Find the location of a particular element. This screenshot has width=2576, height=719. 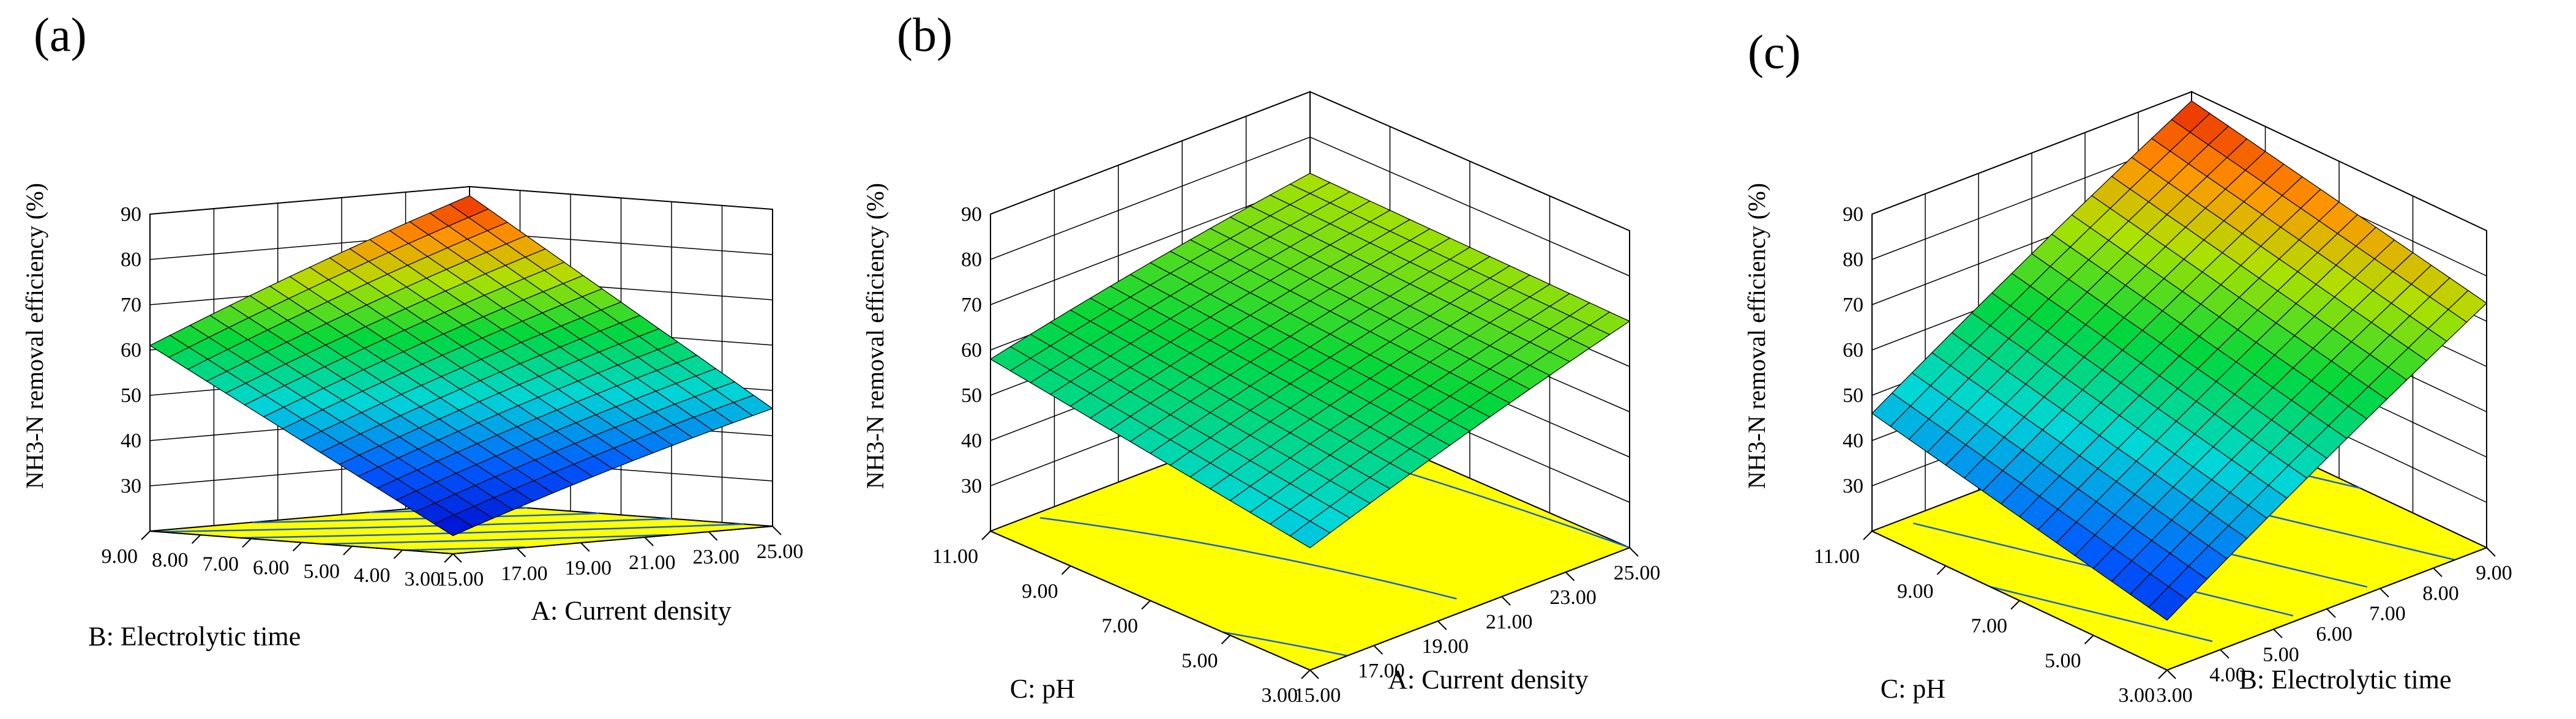

y-axis-title: B: Electrolytic time is located at coordinates (194, 637).